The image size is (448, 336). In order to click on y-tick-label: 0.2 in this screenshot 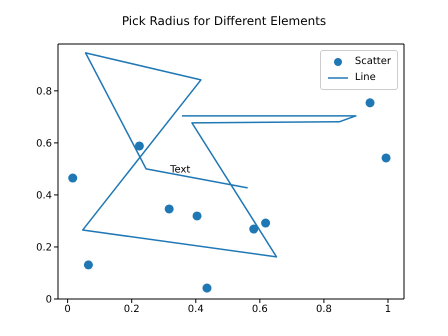, I will do `click(44, 248)`.